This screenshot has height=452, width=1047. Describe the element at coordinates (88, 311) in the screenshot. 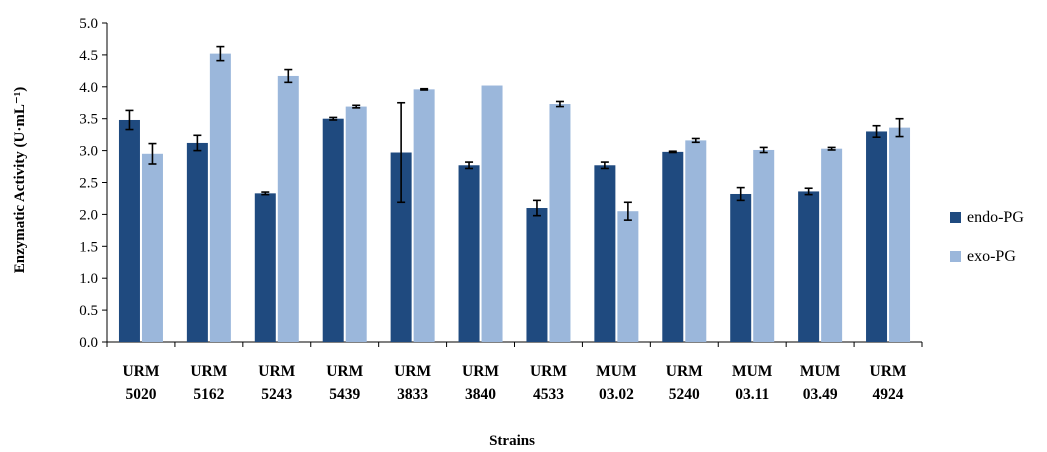

I see `y-tick-label: 0.5` at that location.